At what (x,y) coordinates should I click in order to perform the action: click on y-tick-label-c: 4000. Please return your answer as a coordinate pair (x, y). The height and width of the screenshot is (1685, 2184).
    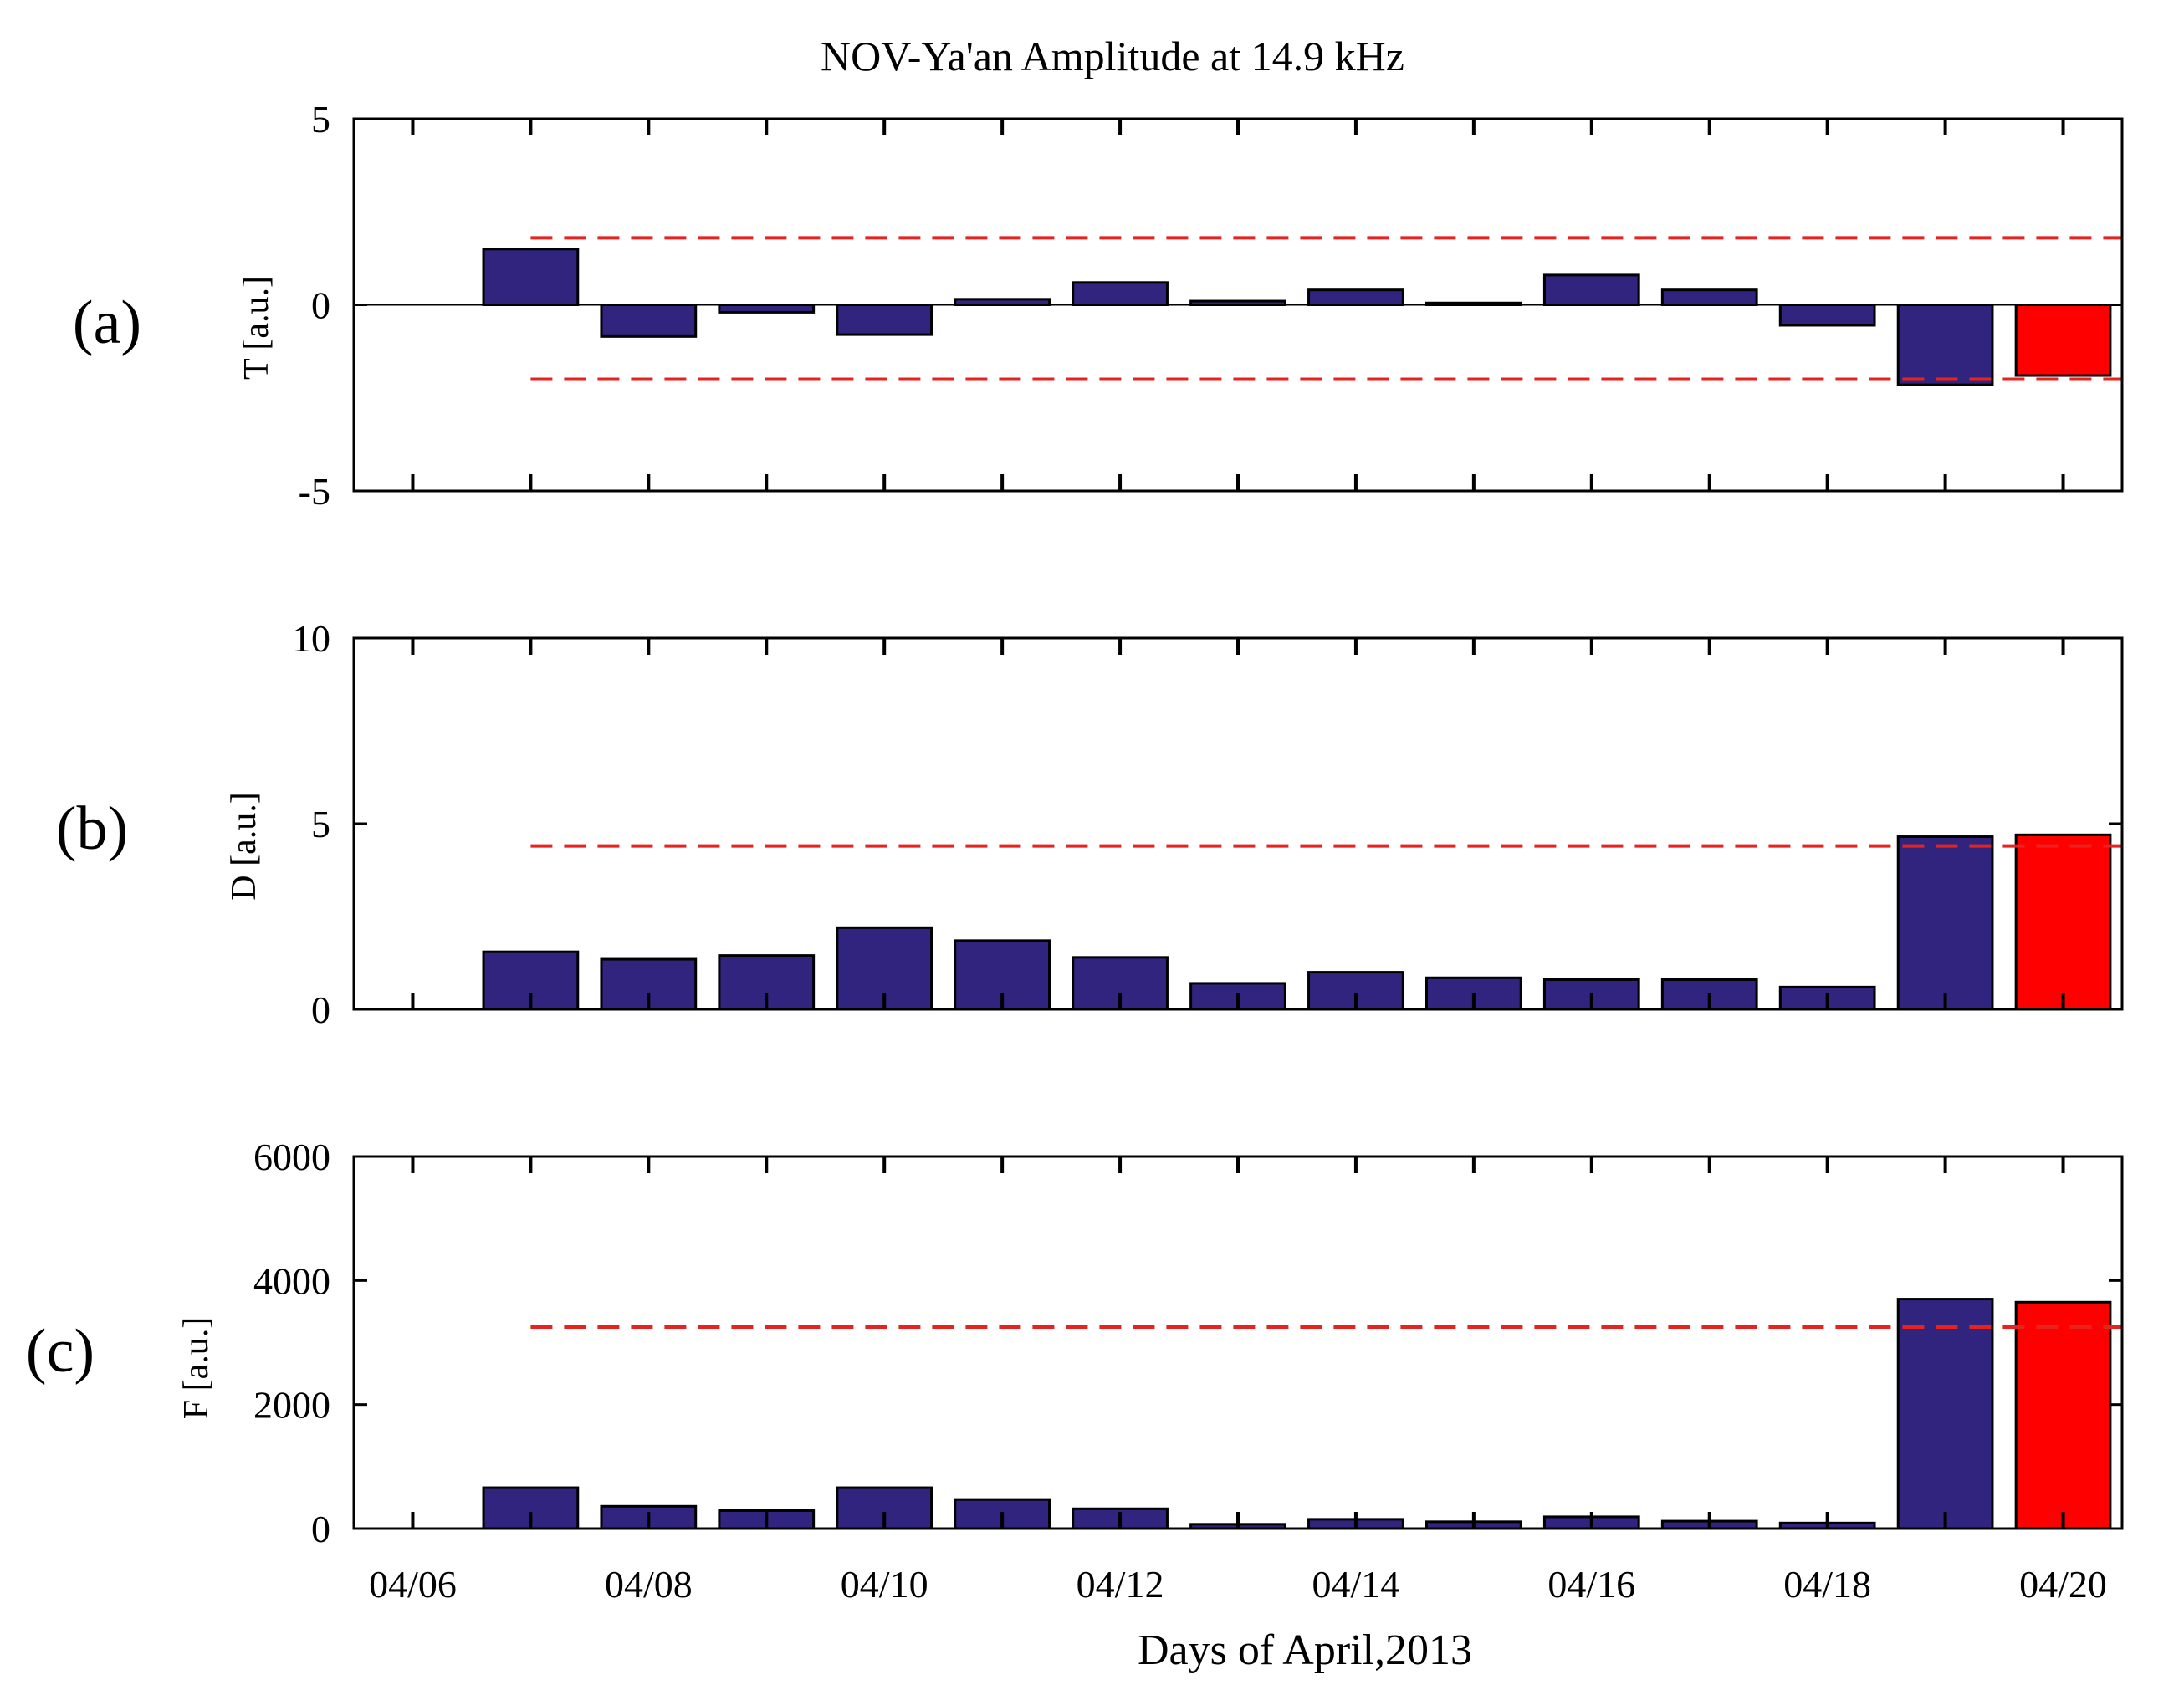
    Looking at the image, I should click on (291, 1280).